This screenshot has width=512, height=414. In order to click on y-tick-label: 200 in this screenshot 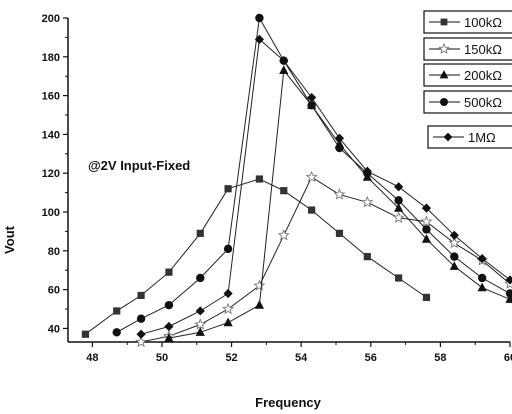, I will do `click(51, 19)`.